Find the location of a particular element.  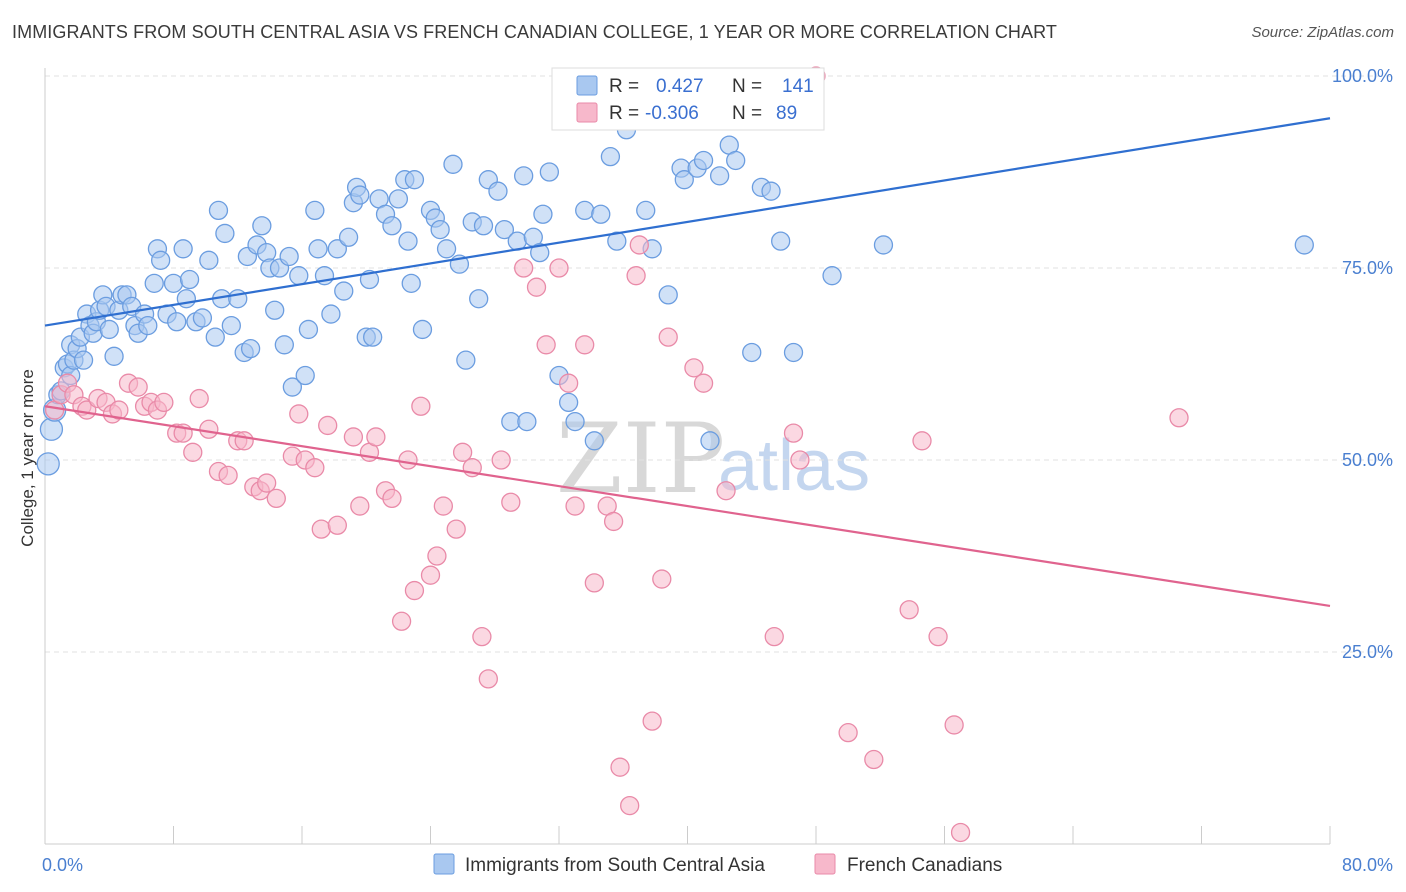

legend-r-value: -0.306 is located at coordinates (672, 113).